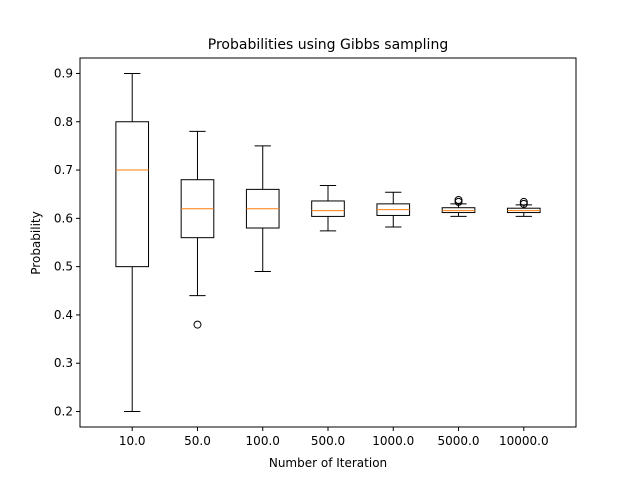  What do you see at coordinates (263, 441) in the screenshot?
I see `x-tick-label: 100.0` at bounding box center [263, 441].